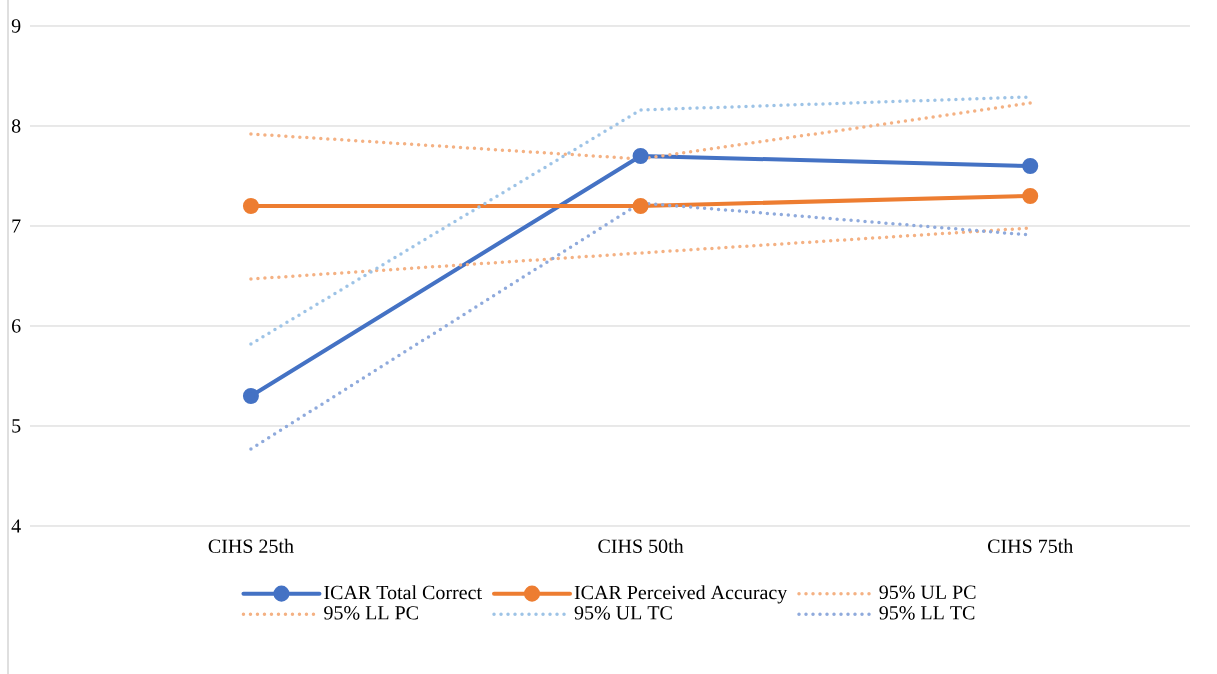 Image resolution: width=1217 pixels, height=674 pixels. I want to click on y-tick-label: 4, so click(16, 526).